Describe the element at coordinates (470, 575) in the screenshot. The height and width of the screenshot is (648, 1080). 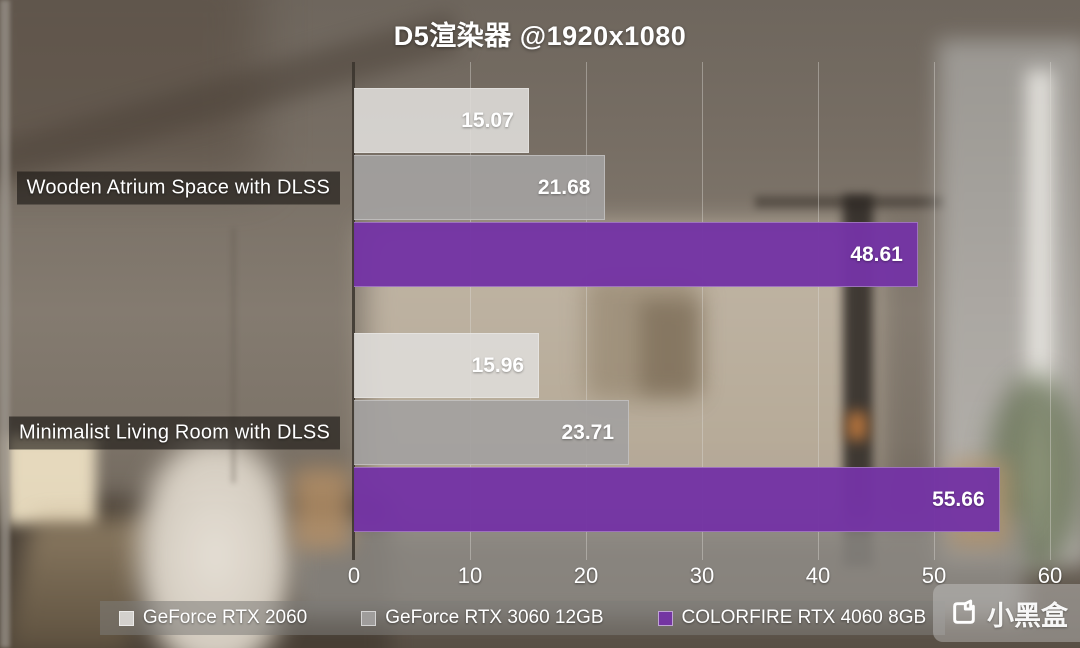
I see `x-axis-tick-10: 10` at that location.